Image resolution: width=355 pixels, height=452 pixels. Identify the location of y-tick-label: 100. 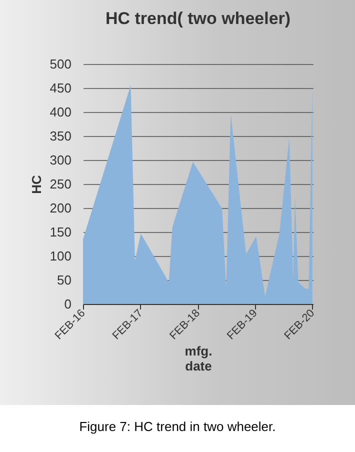
(61, 256).